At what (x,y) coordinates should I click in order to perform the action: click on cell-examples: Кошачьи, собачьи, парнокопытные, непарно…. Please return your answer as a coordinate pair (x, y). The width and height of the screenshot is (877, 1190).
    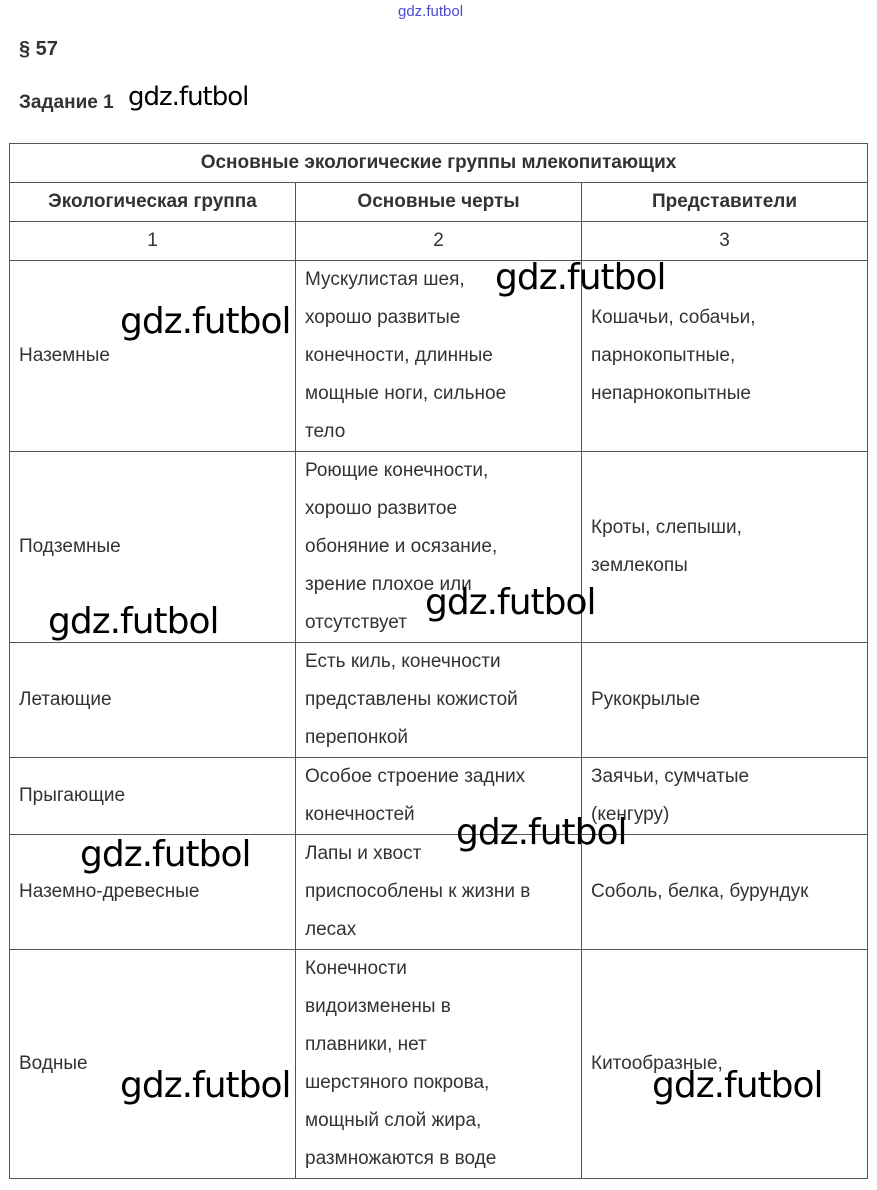
    Looking at the image, I should click on (724, 356).